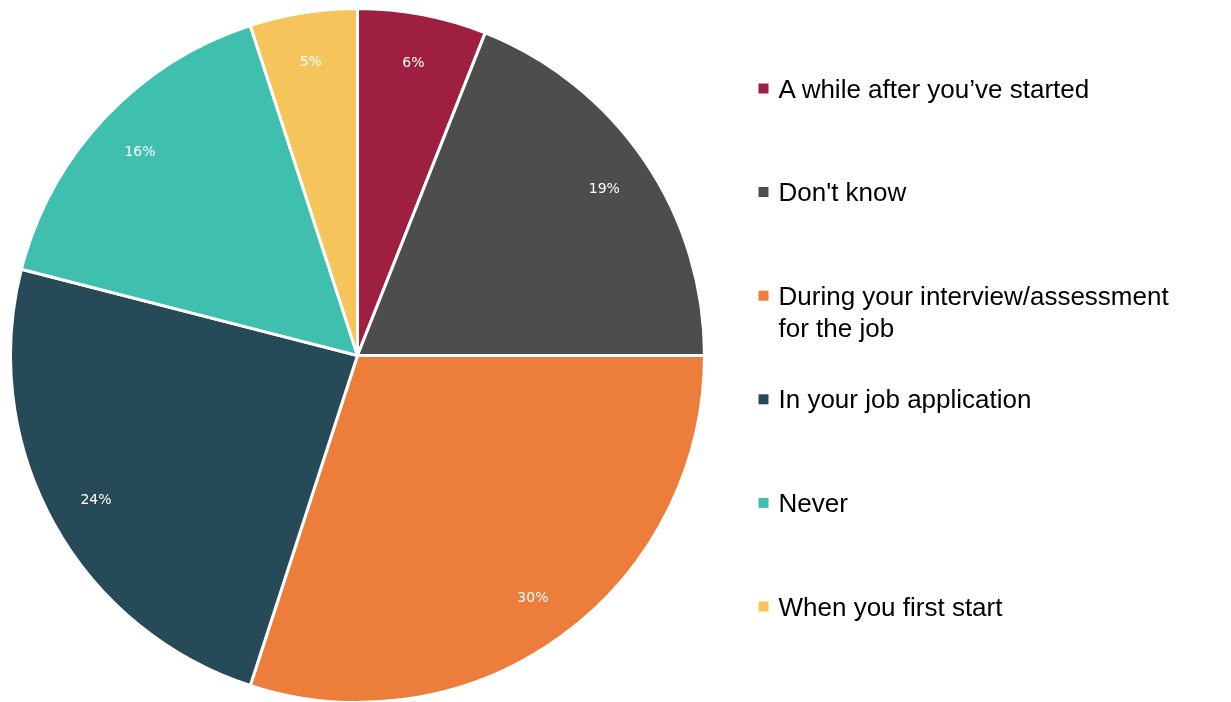 The image size is (1231, 702). Describe the element at coordinates (533, 596) in the screenshot. I see `data-label: 30%` at that location.